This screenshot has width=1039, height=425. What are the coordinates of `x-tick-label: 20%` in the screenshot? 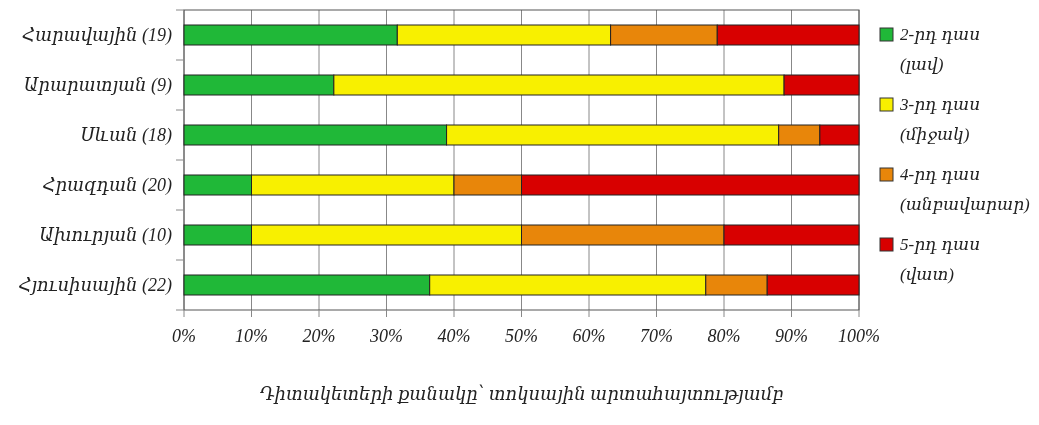 It's located at (319, 336).